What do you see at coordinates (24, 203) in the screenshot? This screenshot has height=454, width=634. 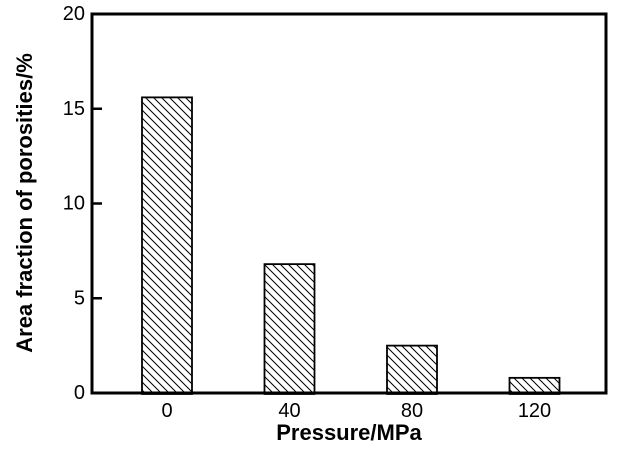 I see `y-axis-title: Area fraction of porosities/%` at bounding box center [24, 203].